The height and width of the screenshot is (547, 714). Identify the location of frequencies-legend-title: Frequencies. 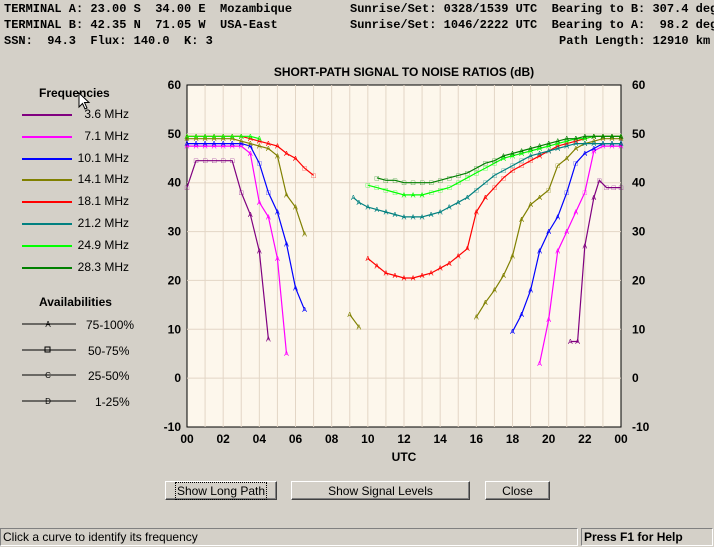
(74, 93).